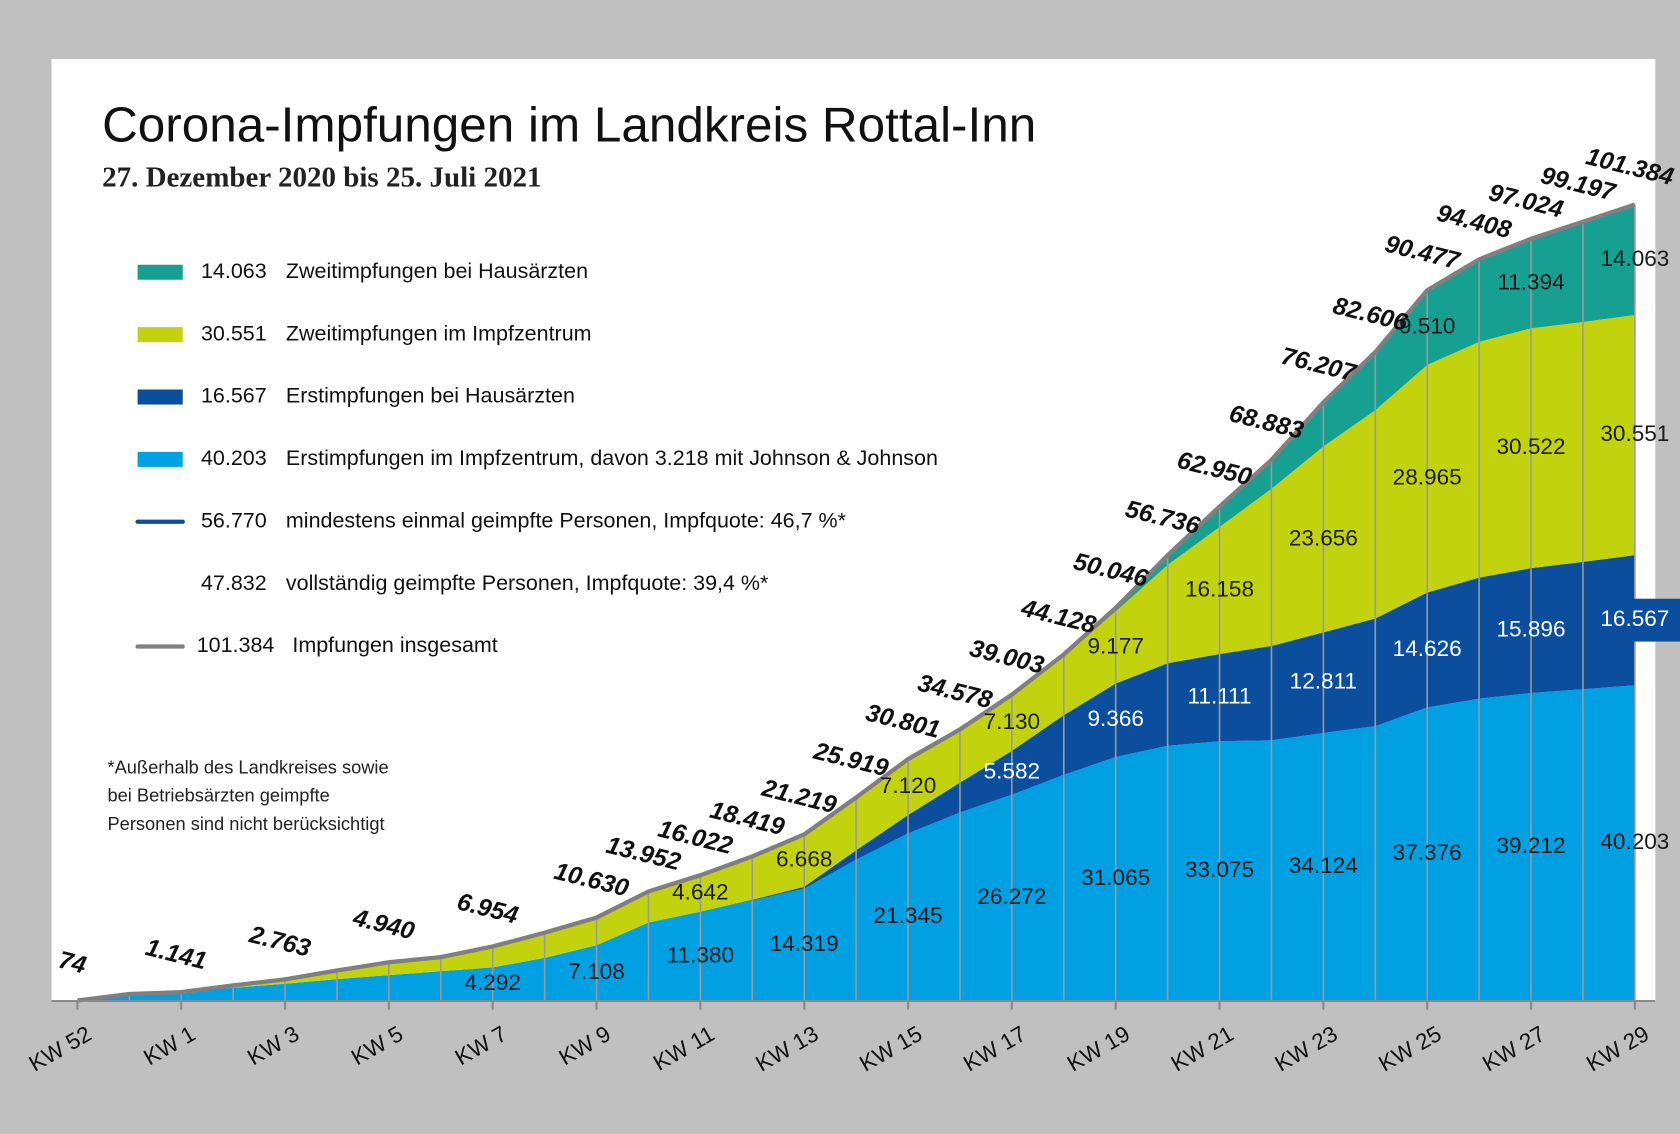  I want to click on footnote: bei Betriebsärzten geimpfte, so click(218, 795).